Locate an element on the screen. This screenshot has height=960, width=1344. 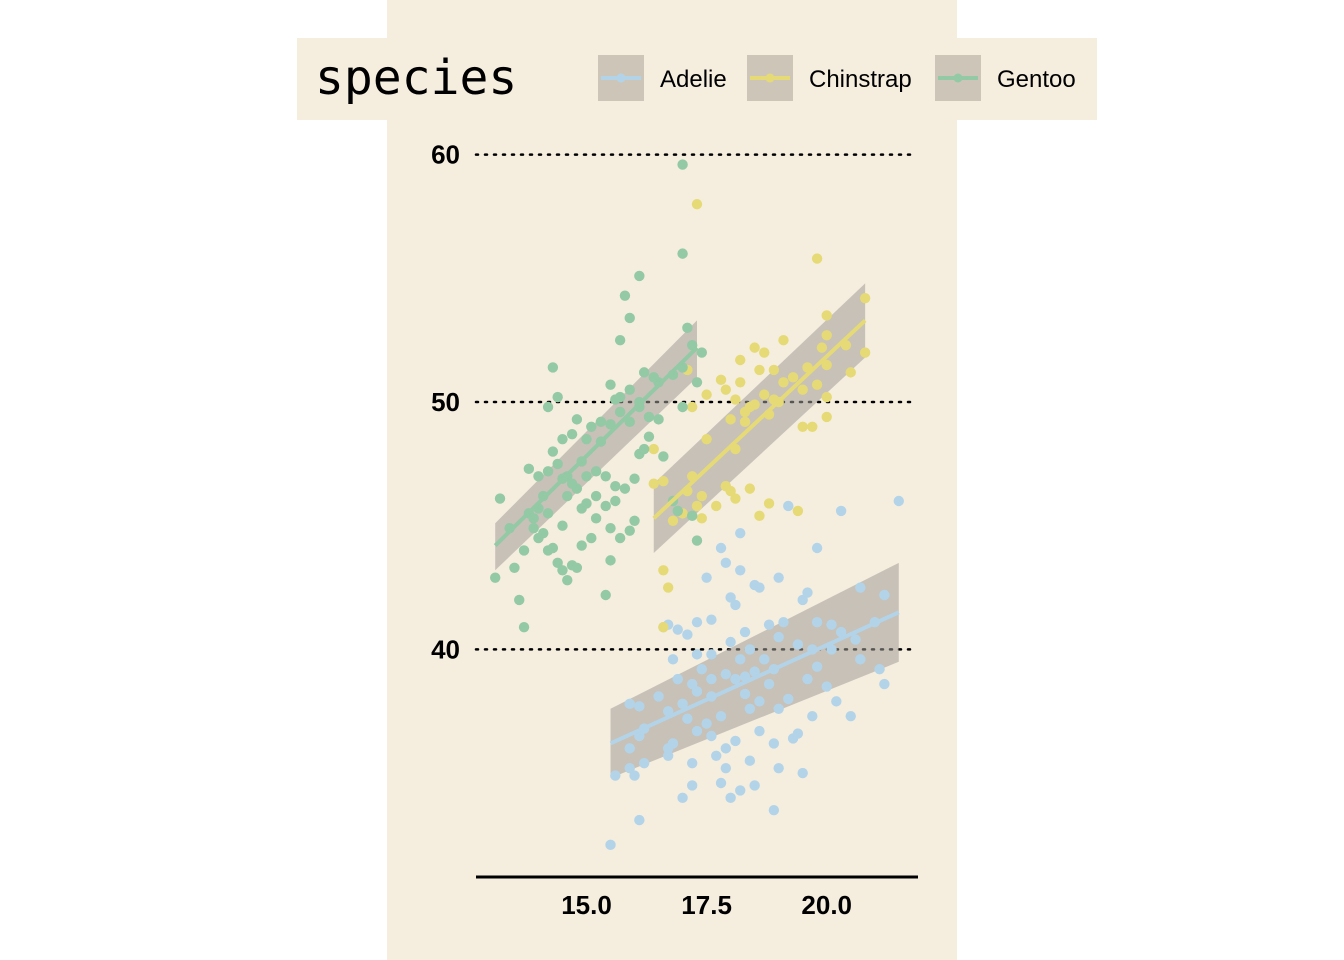
legend-swatch-gentoo-icon is located at coordinates (958, 78).